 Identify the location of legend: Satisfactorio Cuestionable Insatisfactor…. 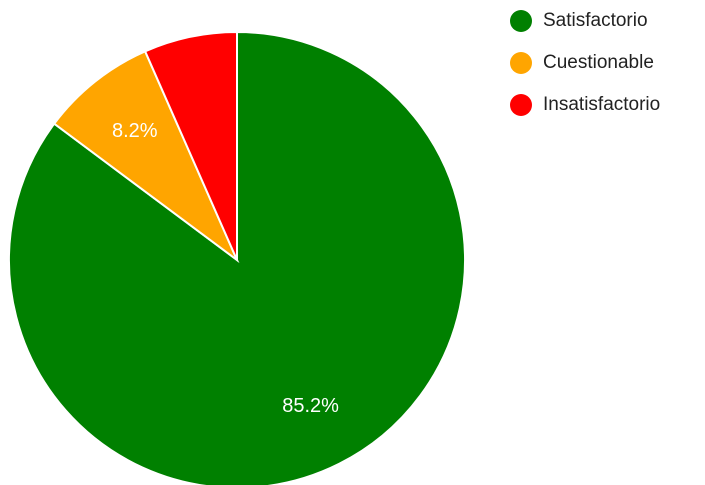
(585, 73).